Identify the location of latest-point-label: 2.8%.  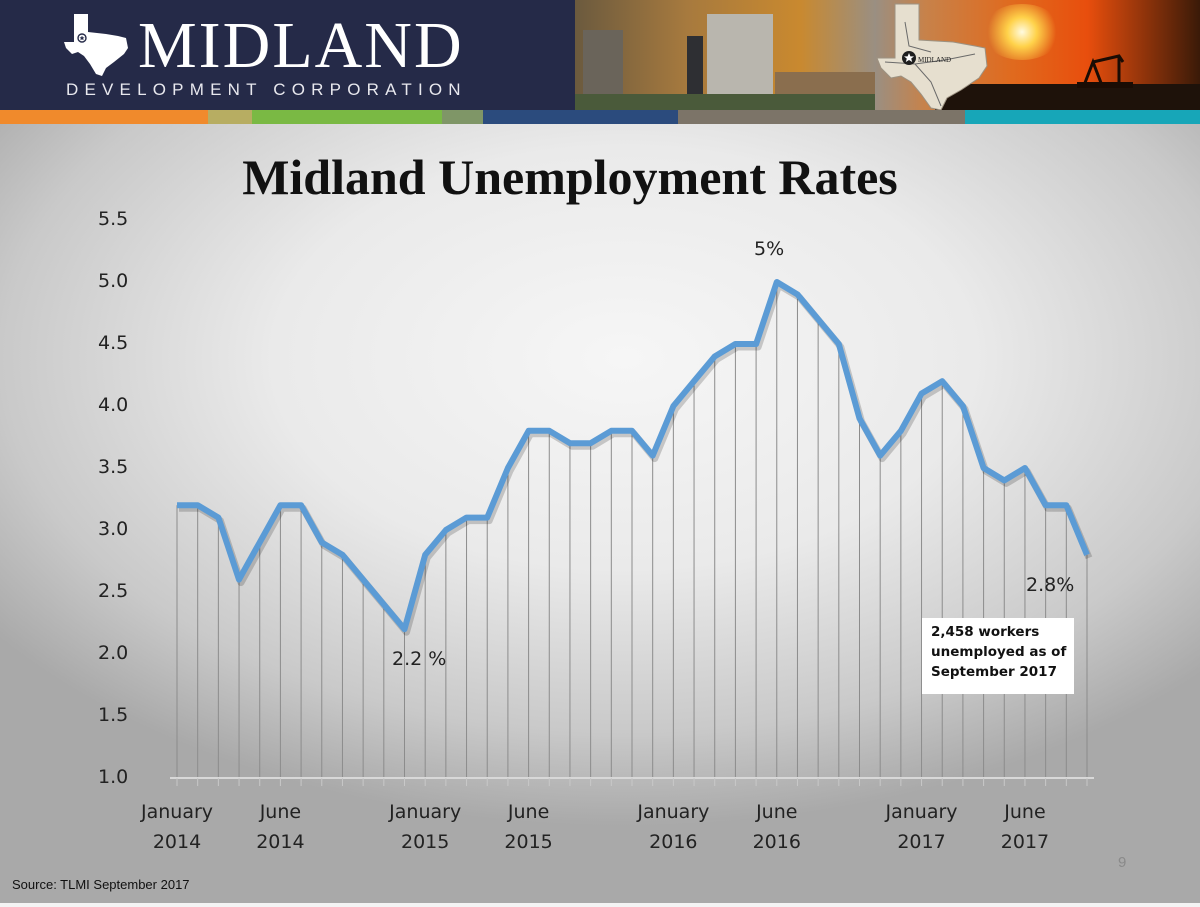
(1050, 585).